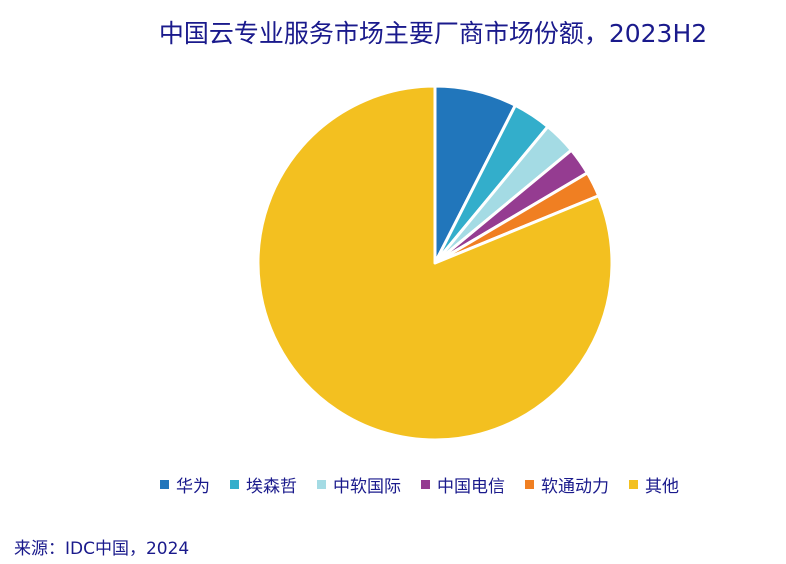  I want to click on legend-item-5: 其他, so click(654, 484).